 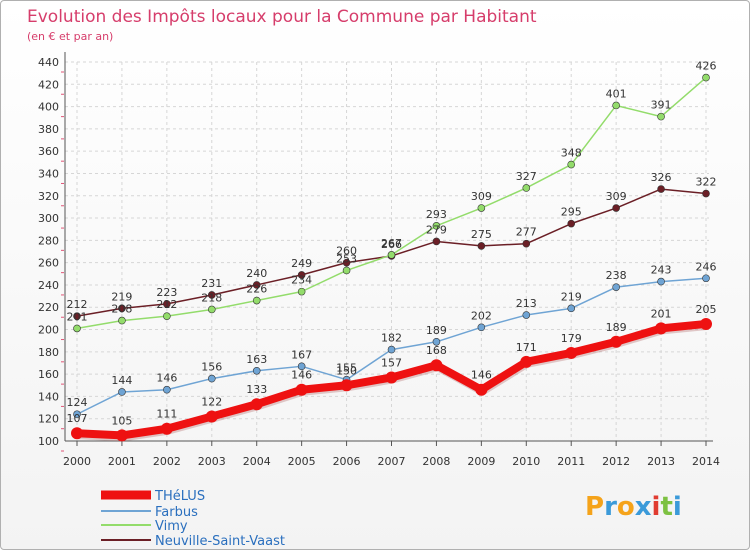 I want to click on data-label: 243, so click(x=661, y=270).